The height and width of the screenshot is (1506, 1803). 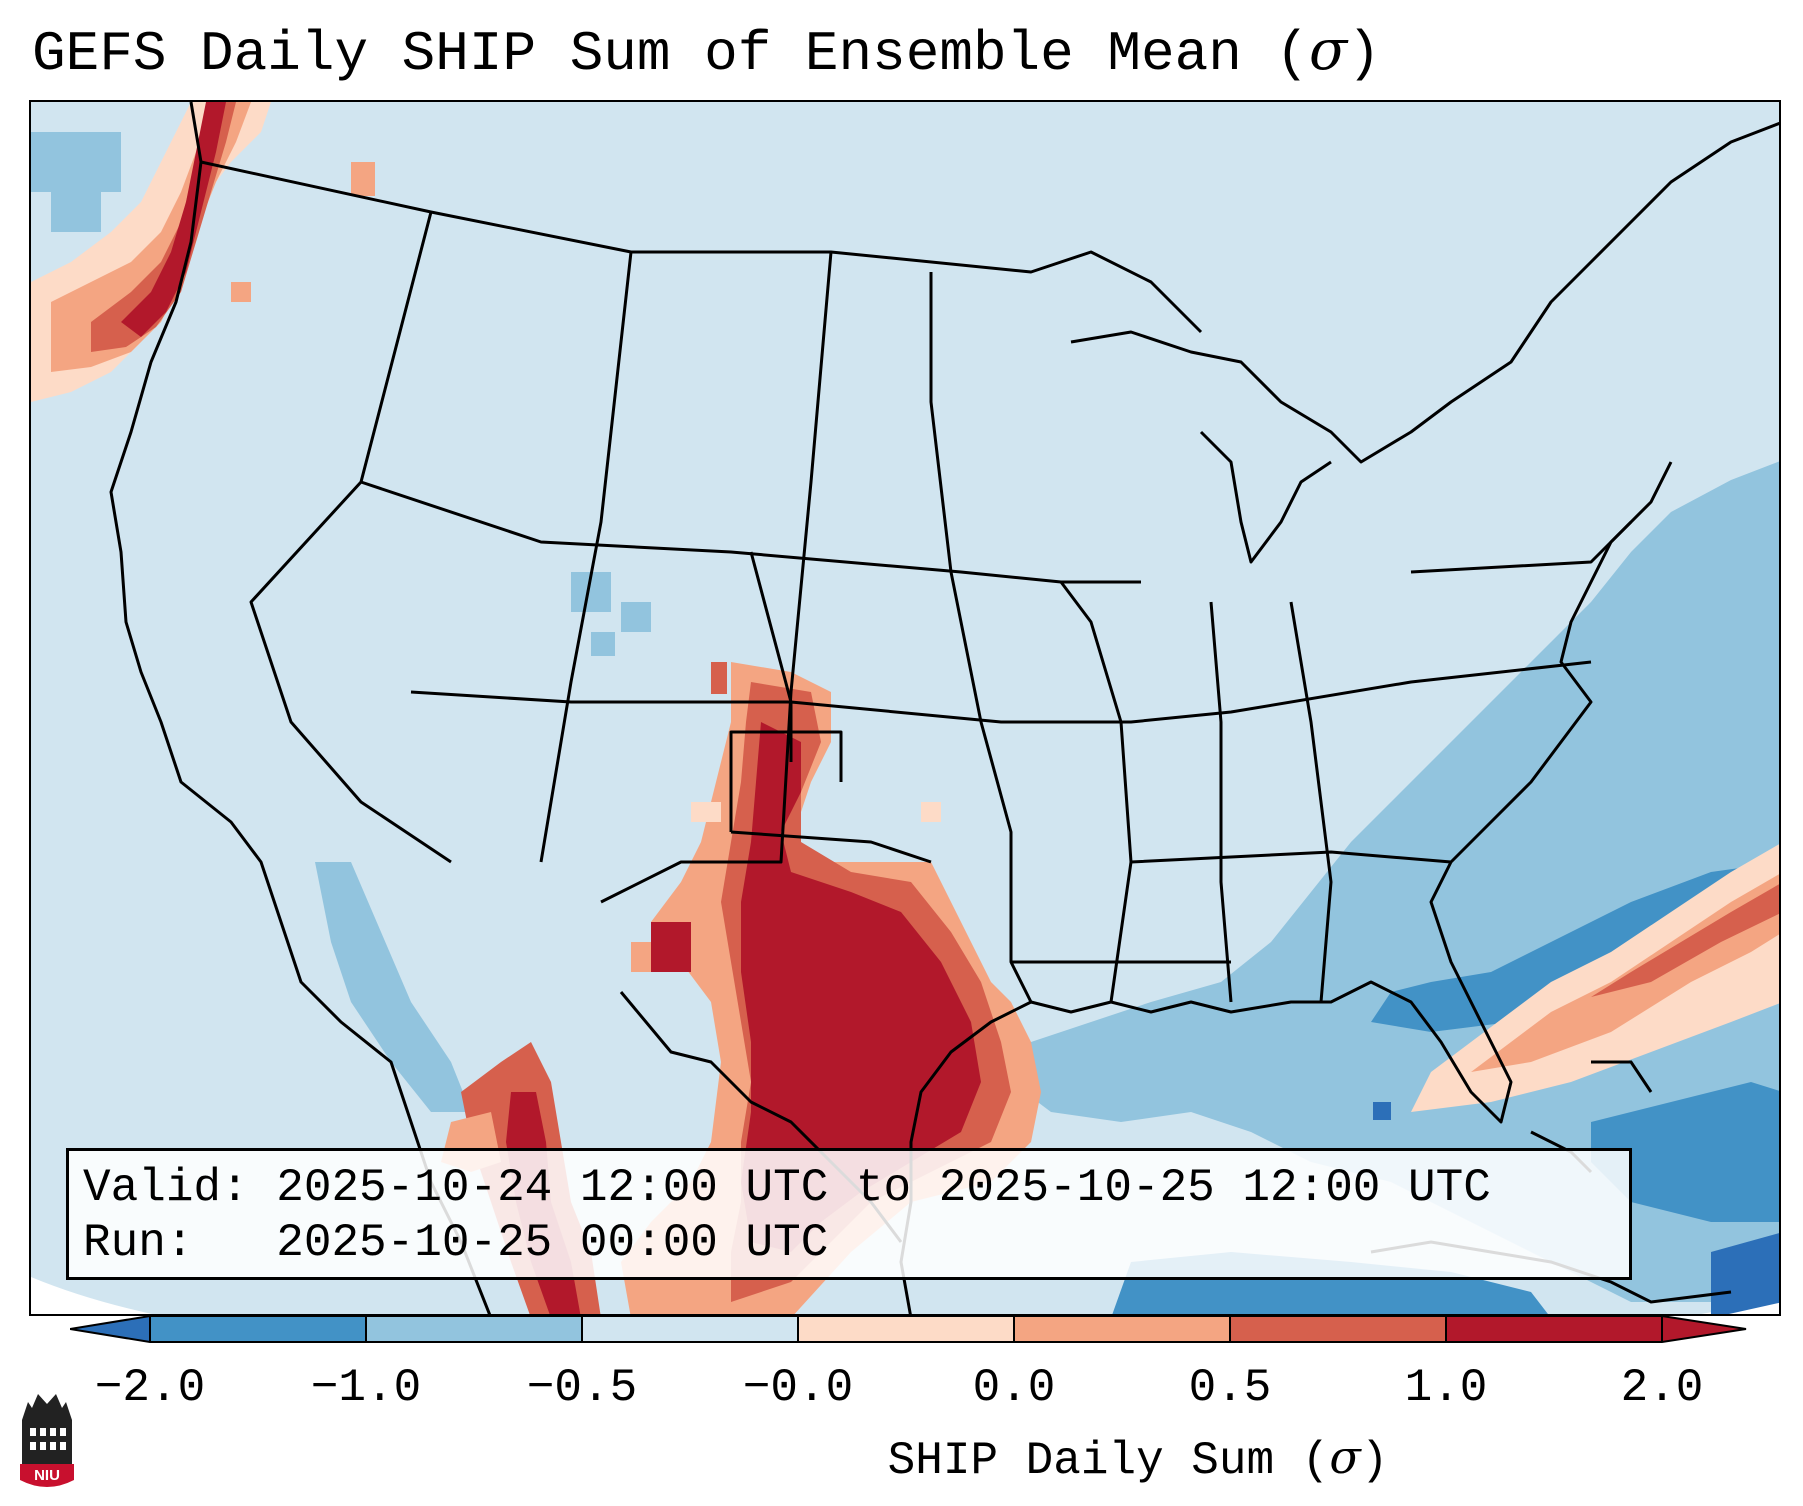 What do you see at coordinates (706, 52) in the screenshot?
I see `figure-title: GEFS Daily SHIP Sum of Ensemble Mean (σ)` at bounding box center [706, 52].